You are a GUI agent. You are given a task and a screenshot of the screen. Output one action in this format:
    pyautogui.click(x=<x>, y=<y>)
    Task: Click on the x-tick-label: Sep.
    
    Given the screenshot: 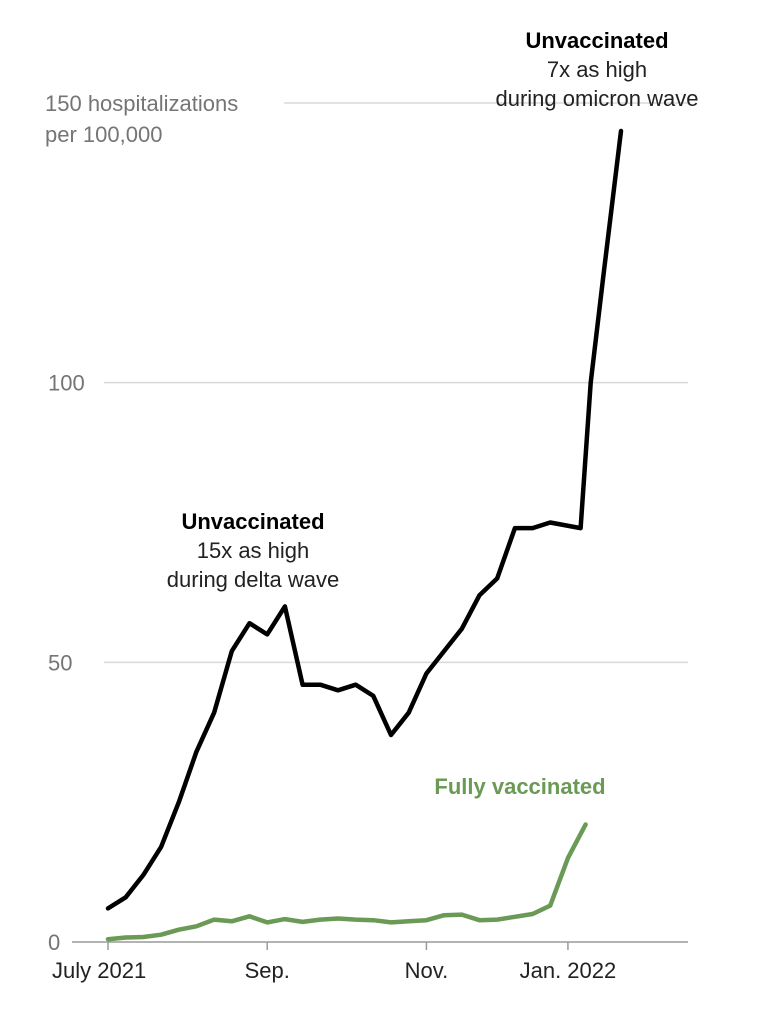 What is the action you would take?
    pyautogui.click(x=267, y=970)
    